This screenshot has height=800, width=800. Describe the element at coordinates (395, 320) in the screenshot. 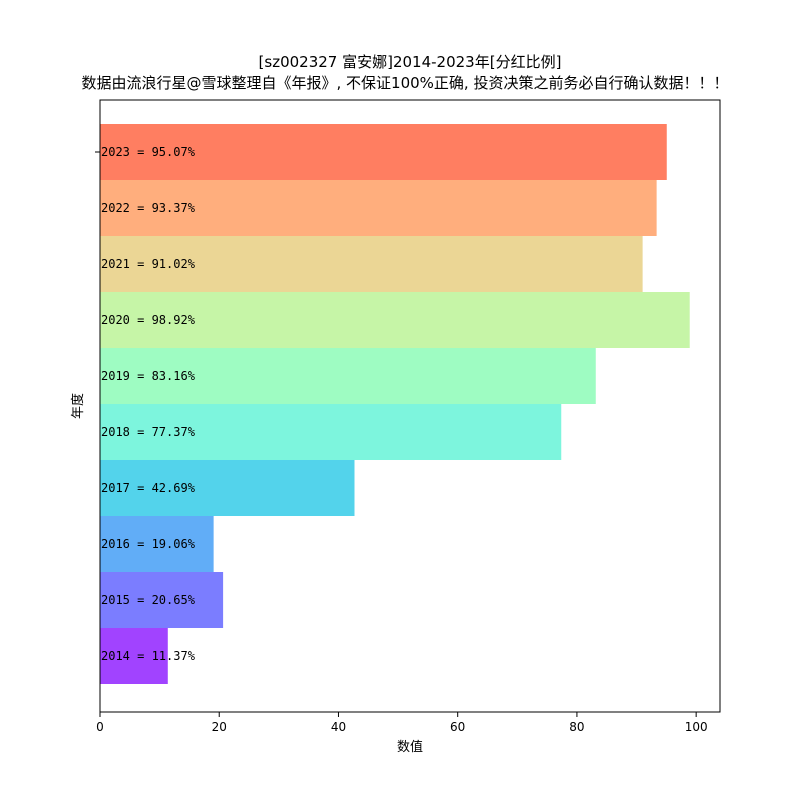

I see `bar-2020` at that location.